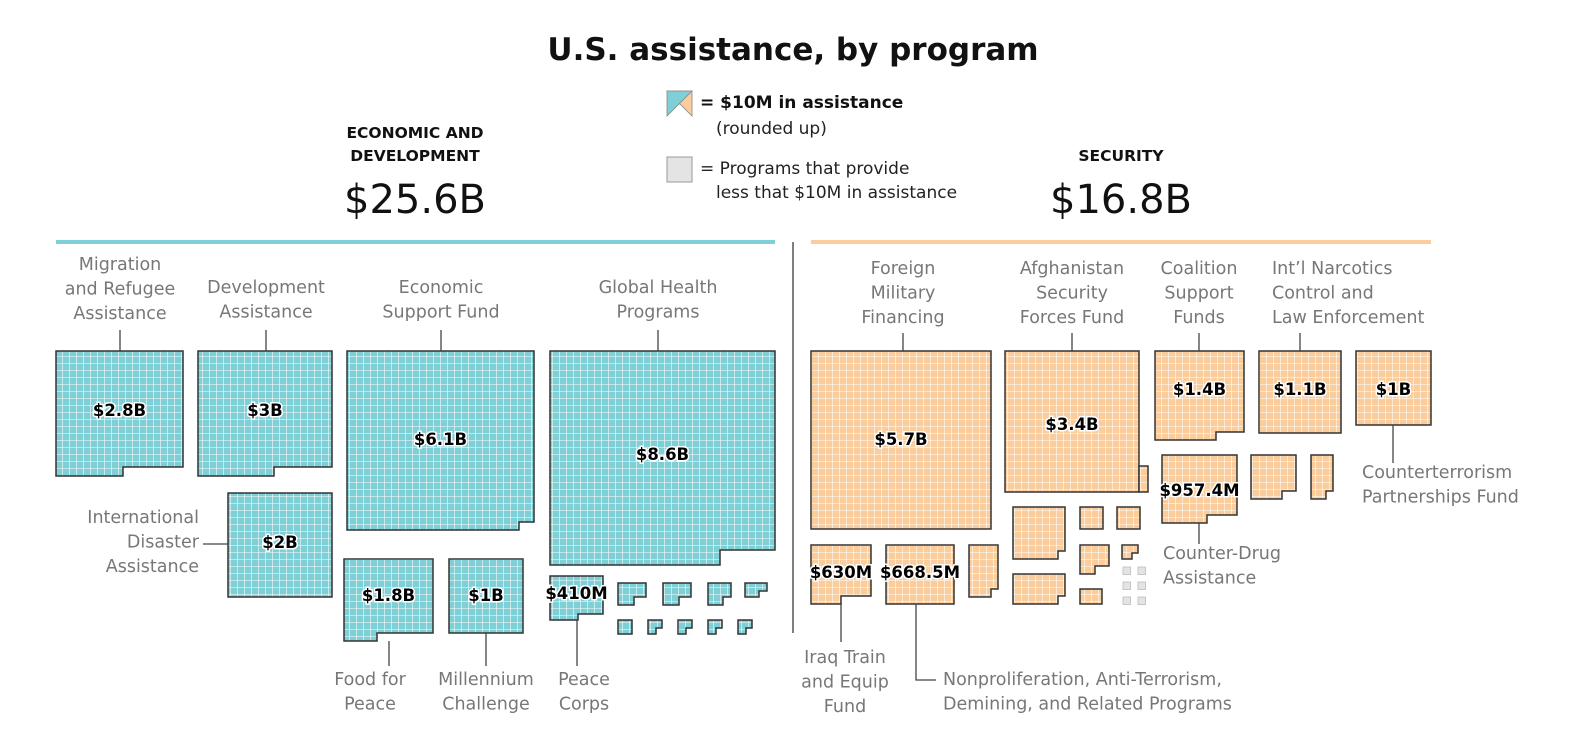 This screenshot has height=743, width=1571. I want to click on economic-section-total: $25.6B, so click(415, 200).